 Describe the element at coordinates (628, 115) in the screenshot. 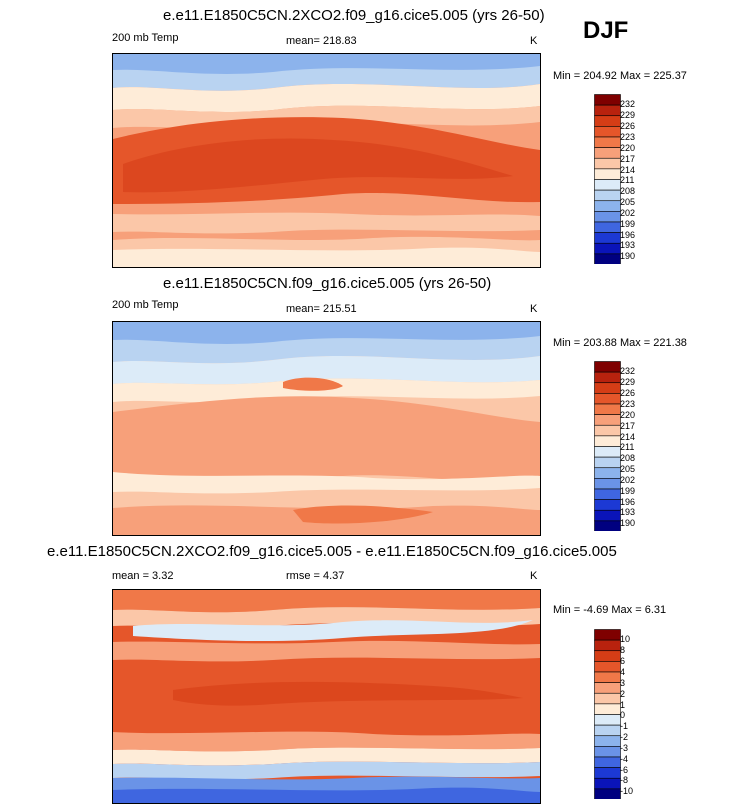

I see `panel-1-colorbar-label: 229` at that location.